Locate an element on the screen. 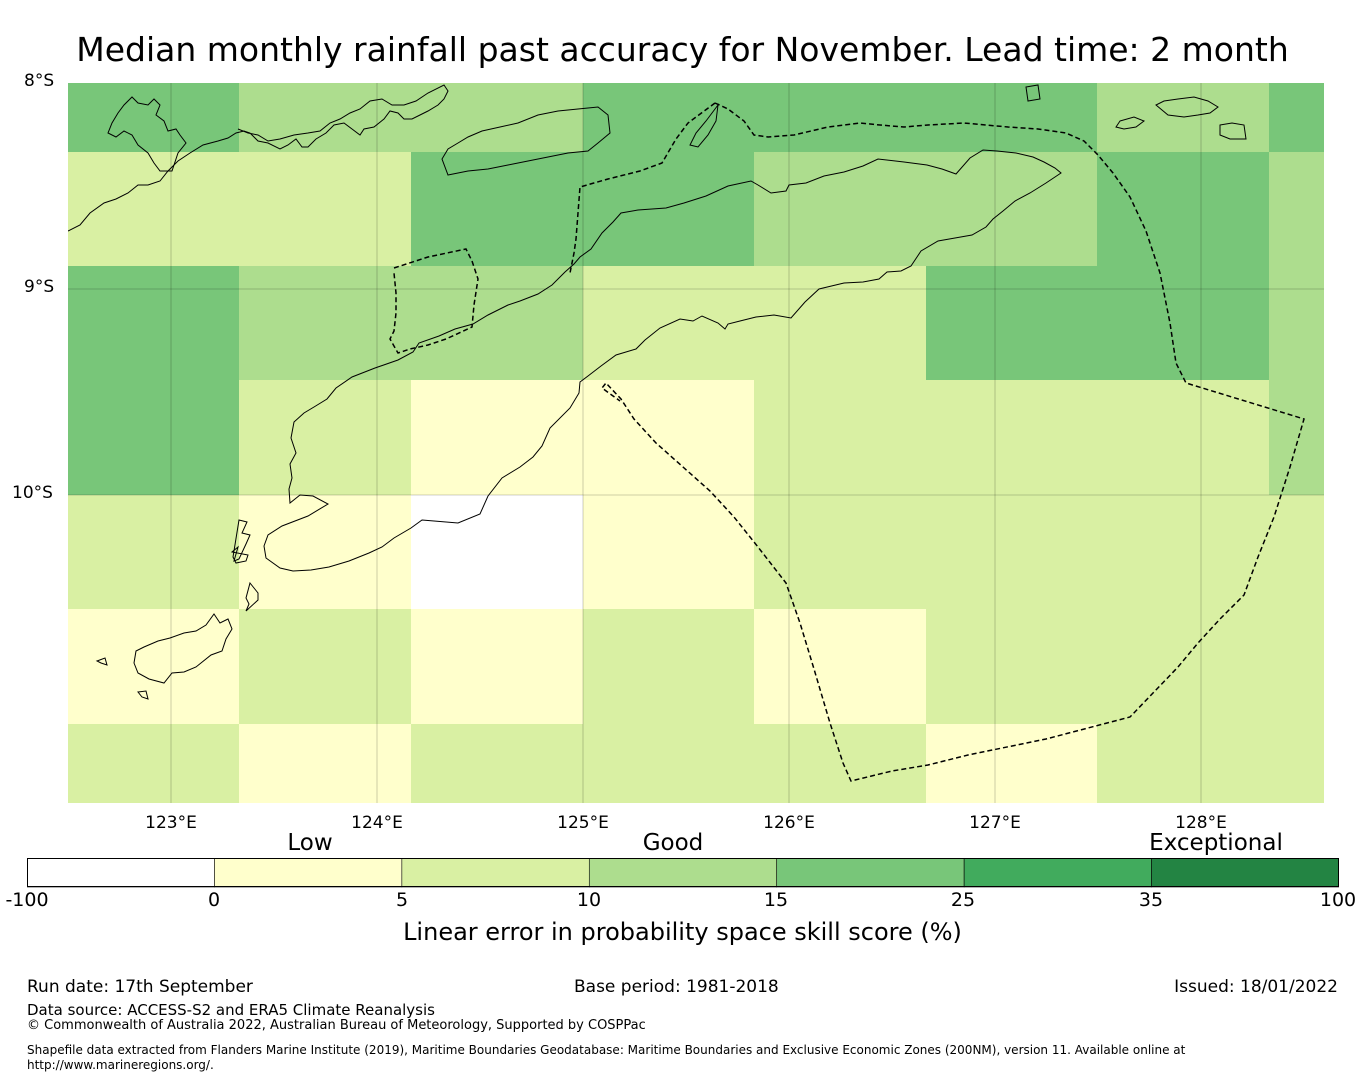  skill-cell-r6-c2 is located at coordinates (497, 763).